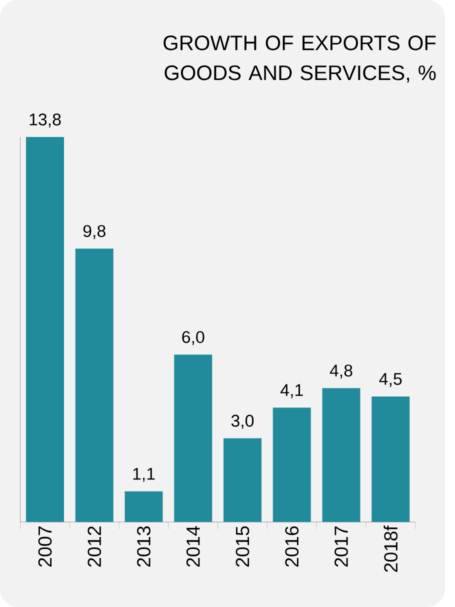 This screenshot has height=607, width=455. Describe the element at coordinates (45, 546) in the screenshot. I see `x-tick-label: 2007` at that location.